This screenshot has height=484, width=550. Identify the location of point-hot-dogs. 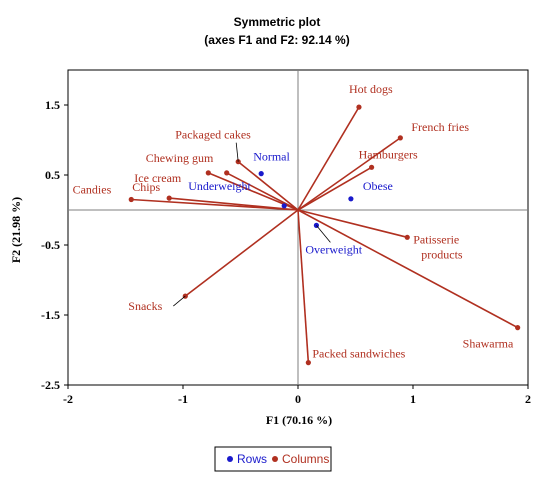
(359, 107).